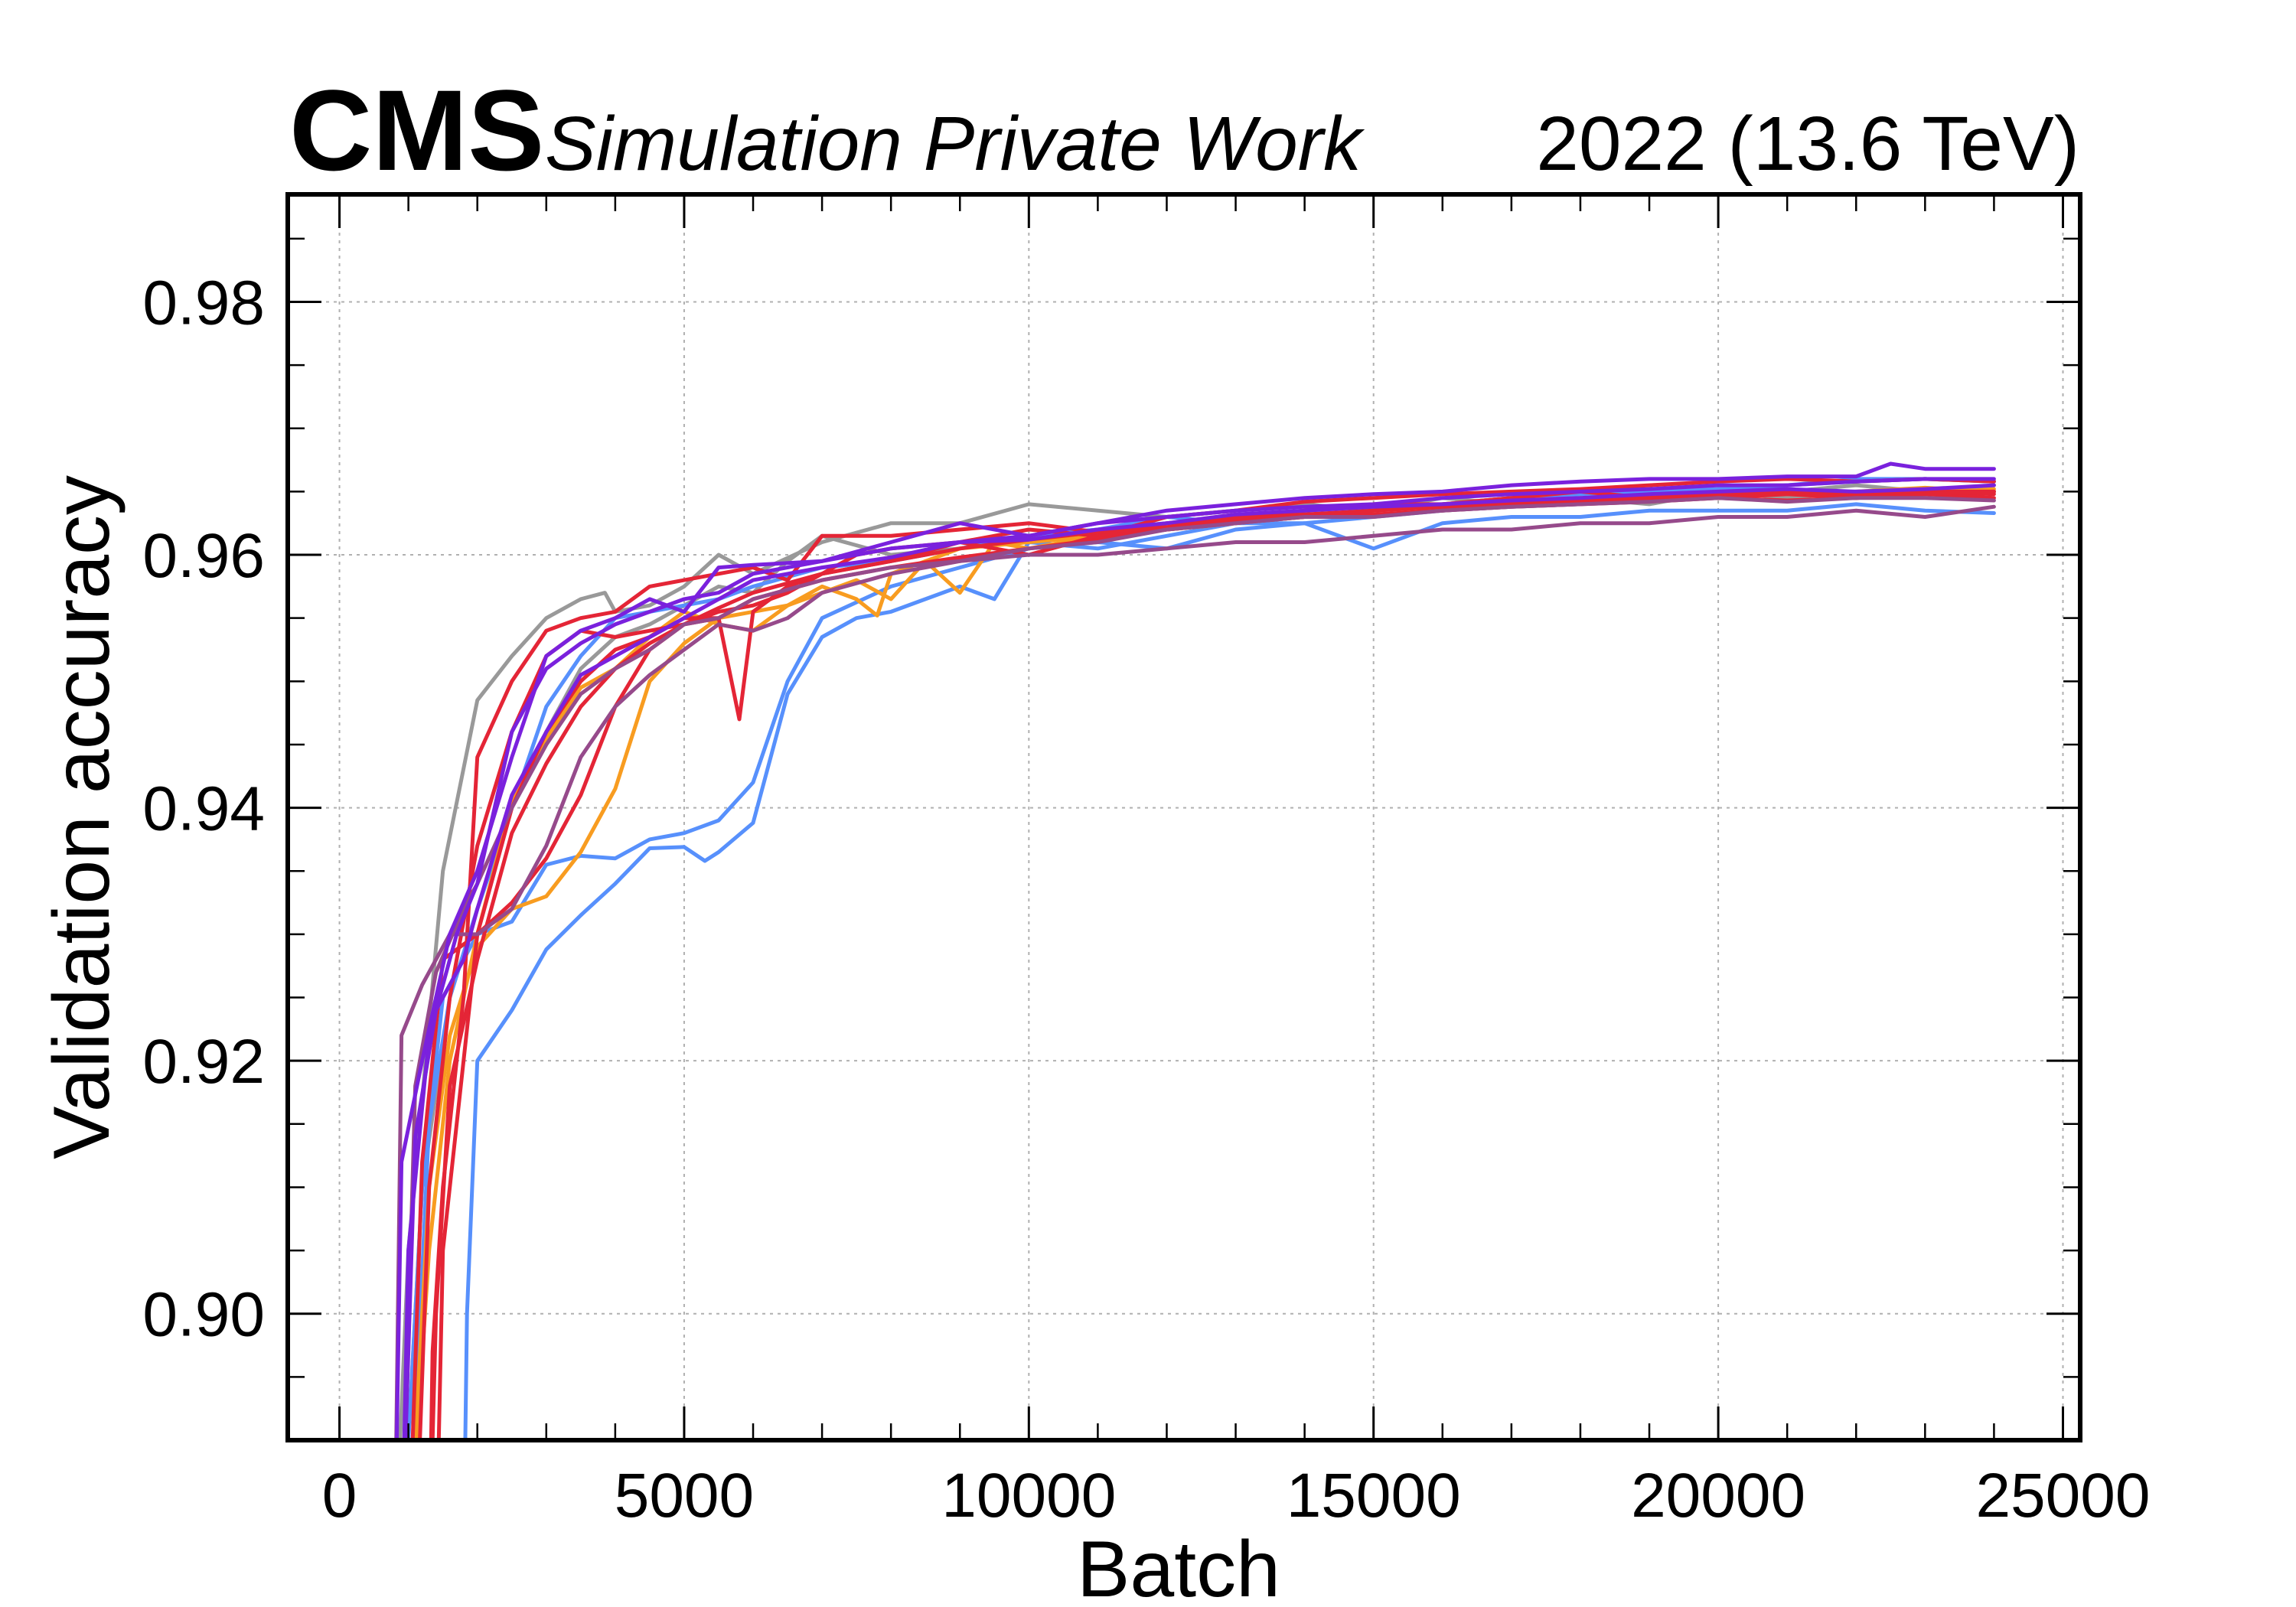  I want to click on y-axis-label: Validation accuracy, so click(82, 817).